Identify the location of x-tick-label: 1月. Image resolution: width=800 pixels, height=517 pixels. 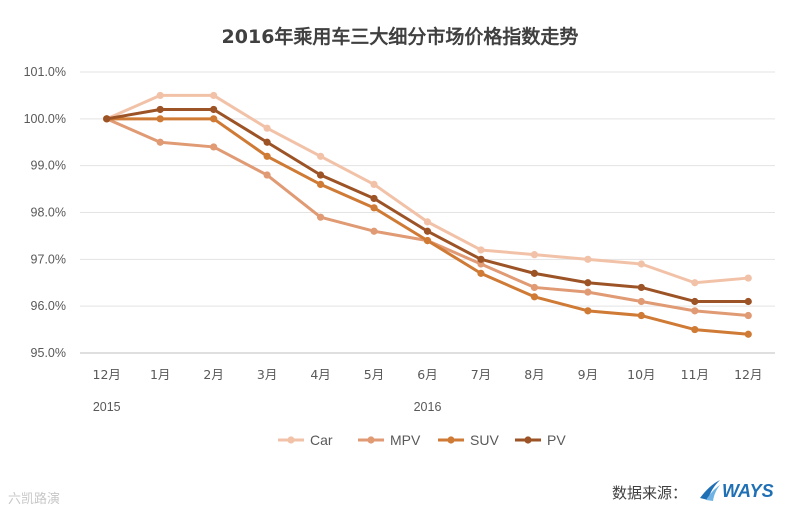
(160, 374).